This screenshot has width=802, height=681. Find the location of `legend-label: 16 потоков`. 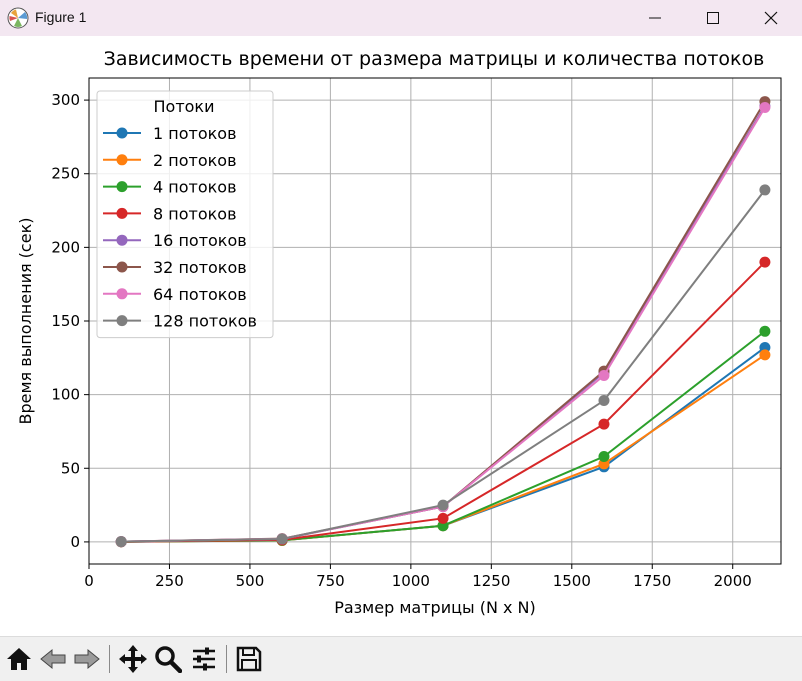

legend-label: 16 потоков is located at coordinates (200, 240).